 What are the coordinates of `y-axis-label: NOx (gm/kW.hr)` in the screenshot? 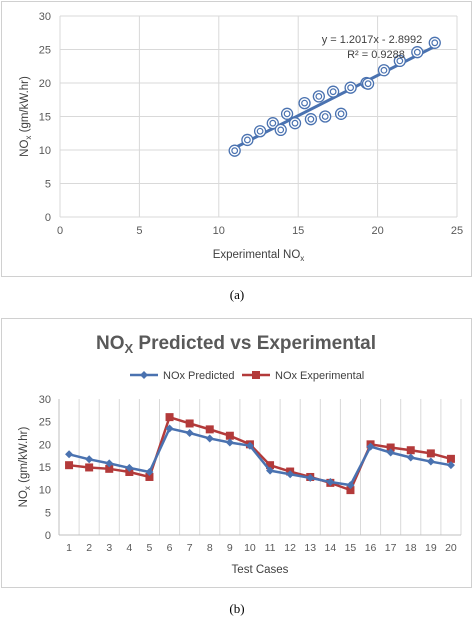 It's located at (26, 116).